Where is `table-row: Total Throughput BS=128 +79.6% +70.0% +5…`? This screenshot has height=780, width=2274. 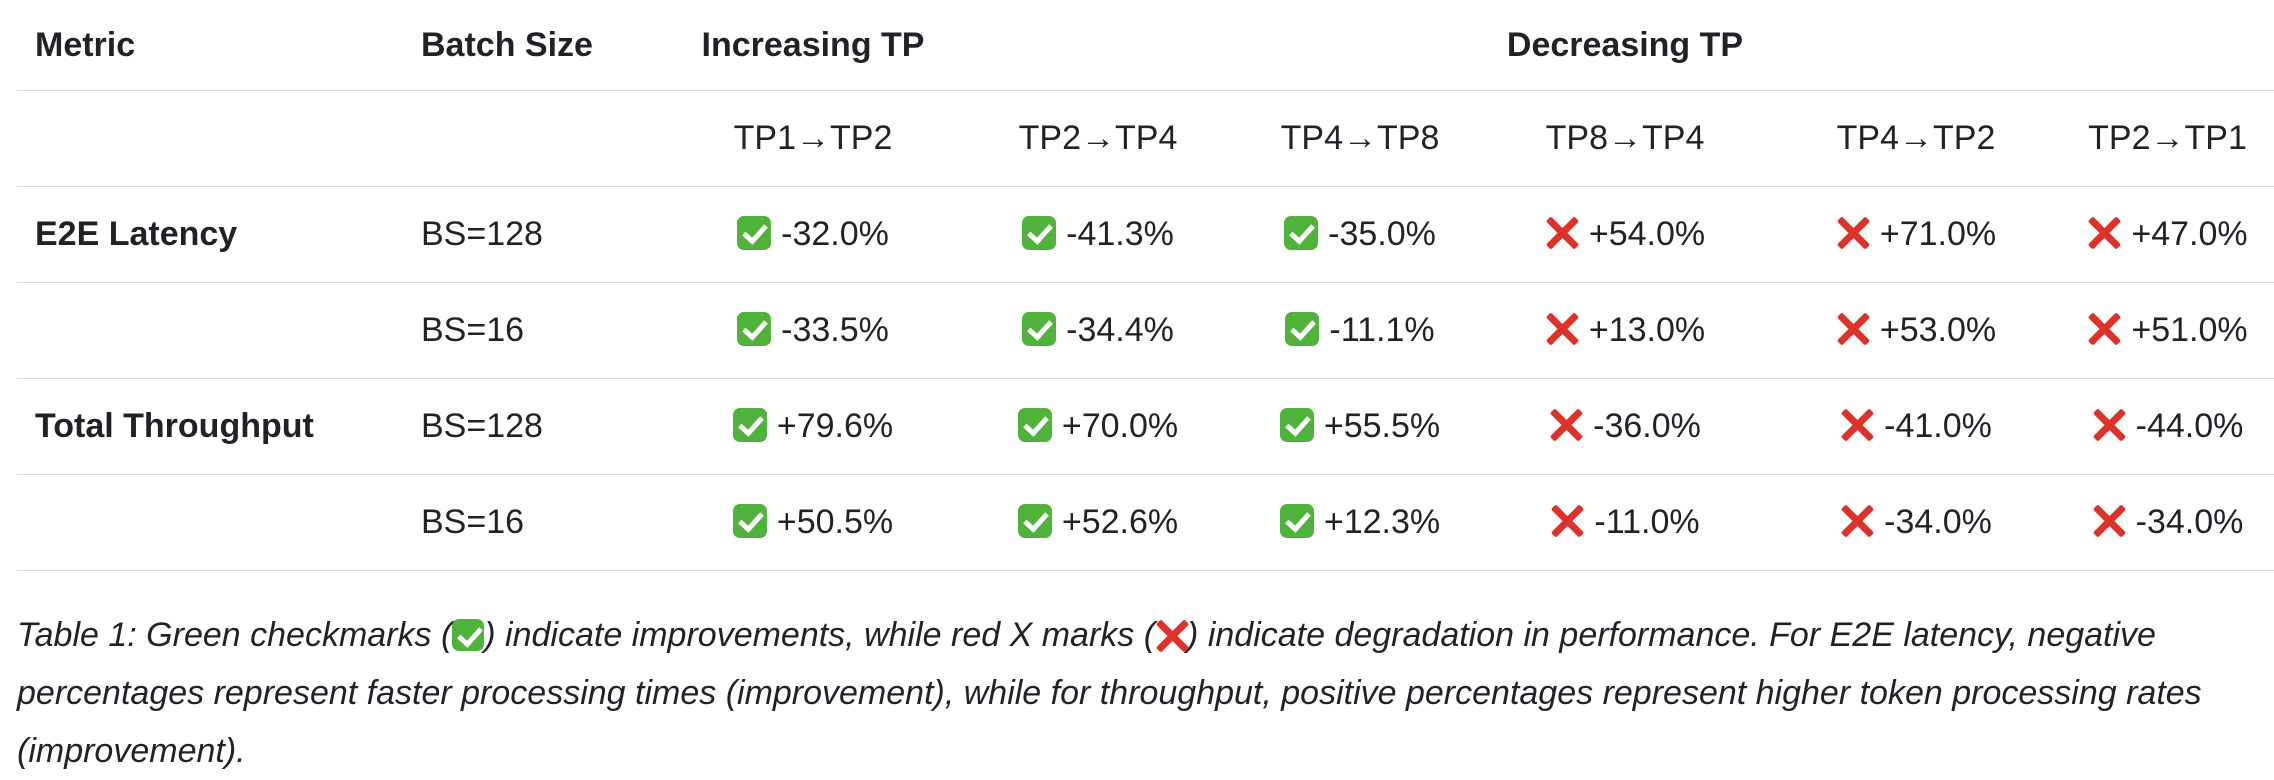 table-row: Total Throughput BS=128 +79.6% +70.0% +5… is located at coordinates (1145, 426).